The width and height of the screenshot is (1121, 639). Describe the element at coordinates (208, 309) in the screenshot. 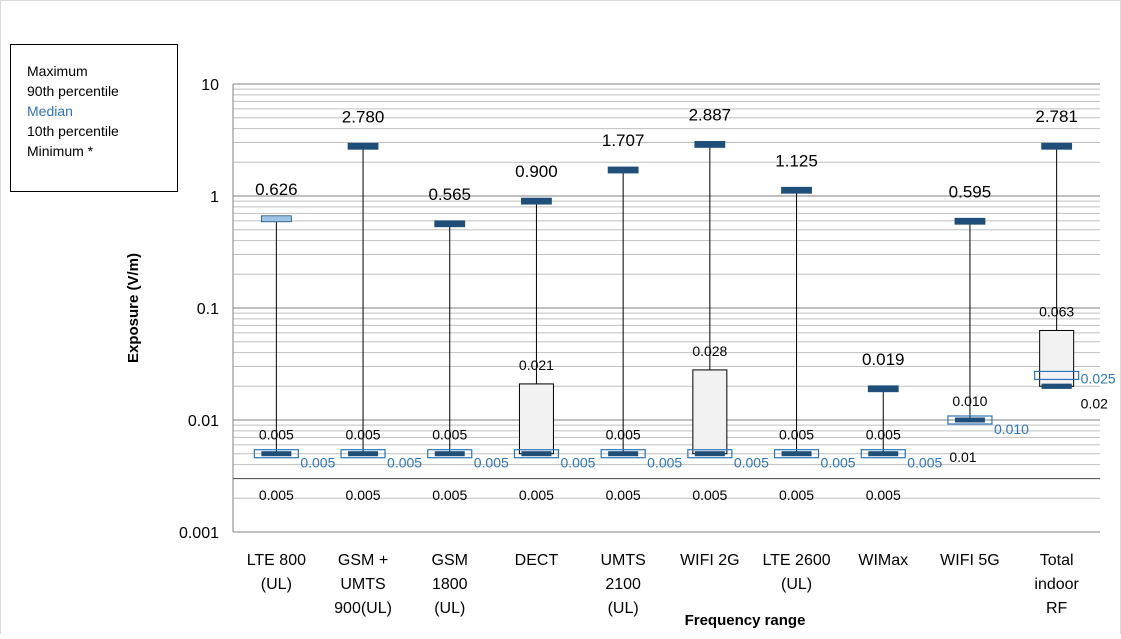

I see `y-tick-label: 0.1` at that location.